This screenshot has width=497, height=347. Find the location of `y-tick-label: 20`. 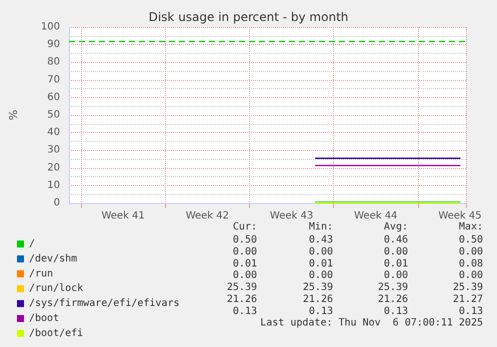

y-tick-label: 20 is located at coordinates (53, 168).